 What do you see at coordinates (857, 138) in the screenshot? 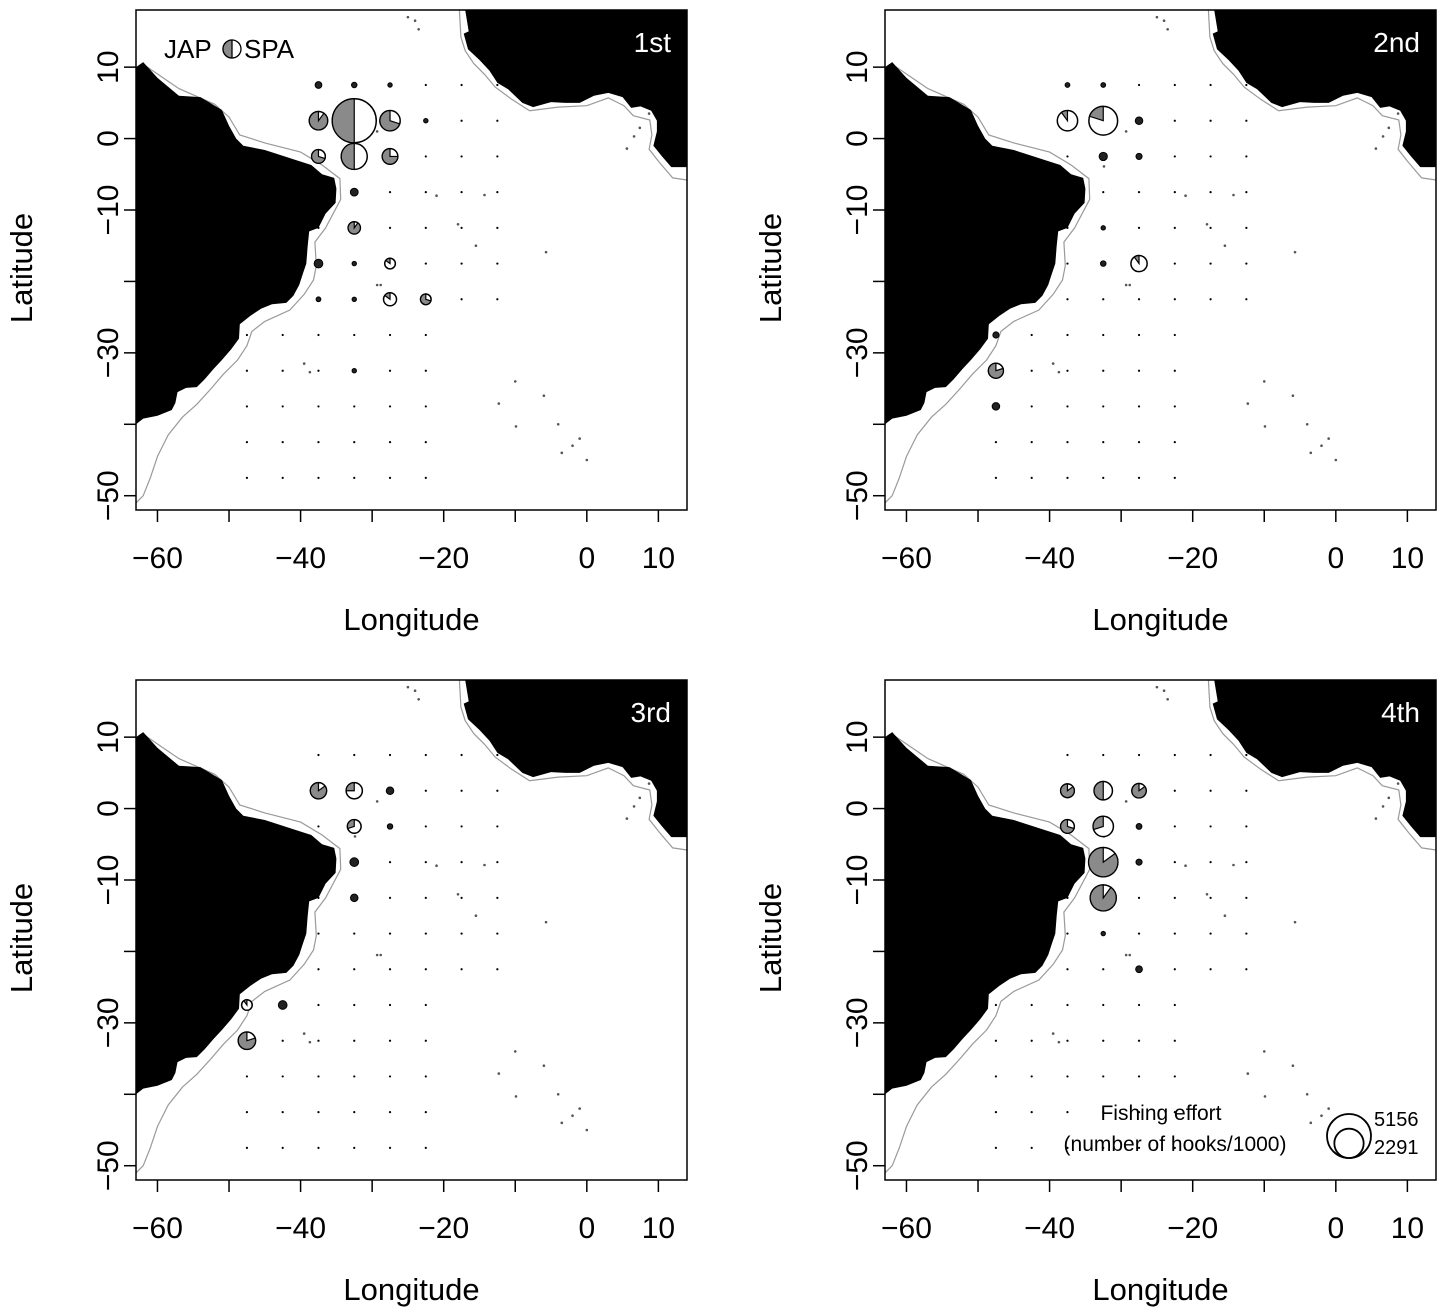
I see `y-tick-label: 0` at bounding box center [857, 138].